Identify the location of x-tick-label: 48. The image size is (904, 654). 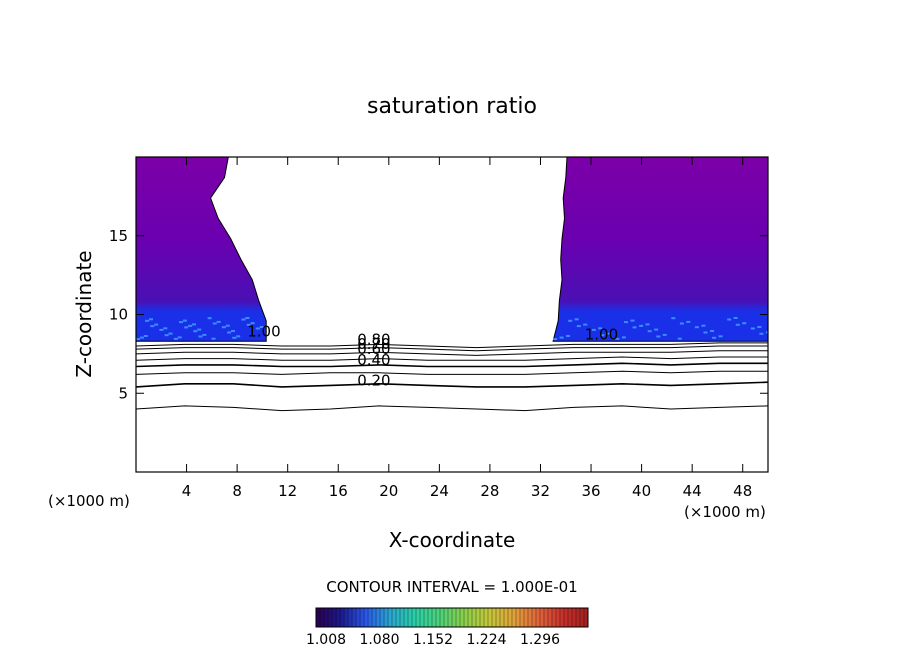
(742, 491).